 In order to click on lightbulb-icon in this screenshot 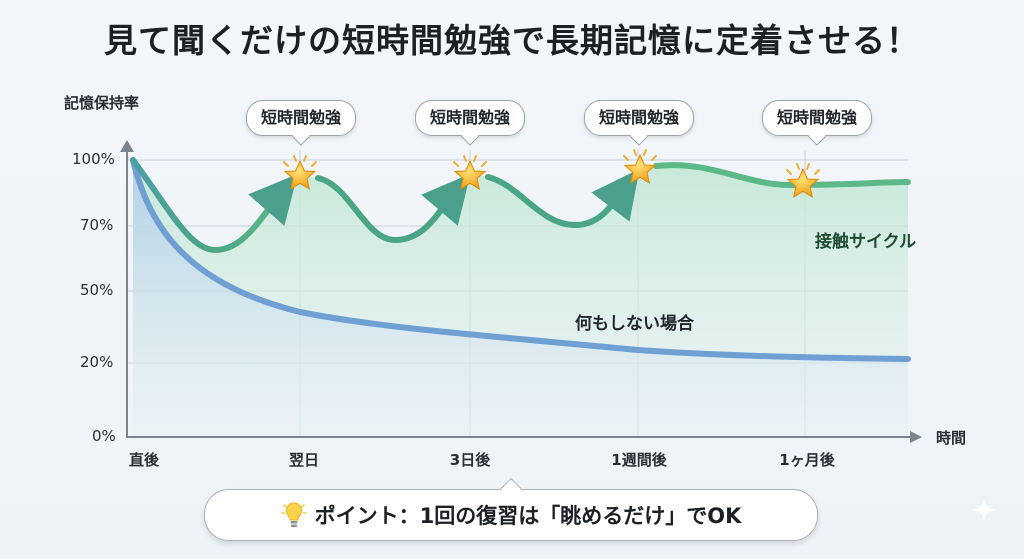, I will do `click(293, 514)`.